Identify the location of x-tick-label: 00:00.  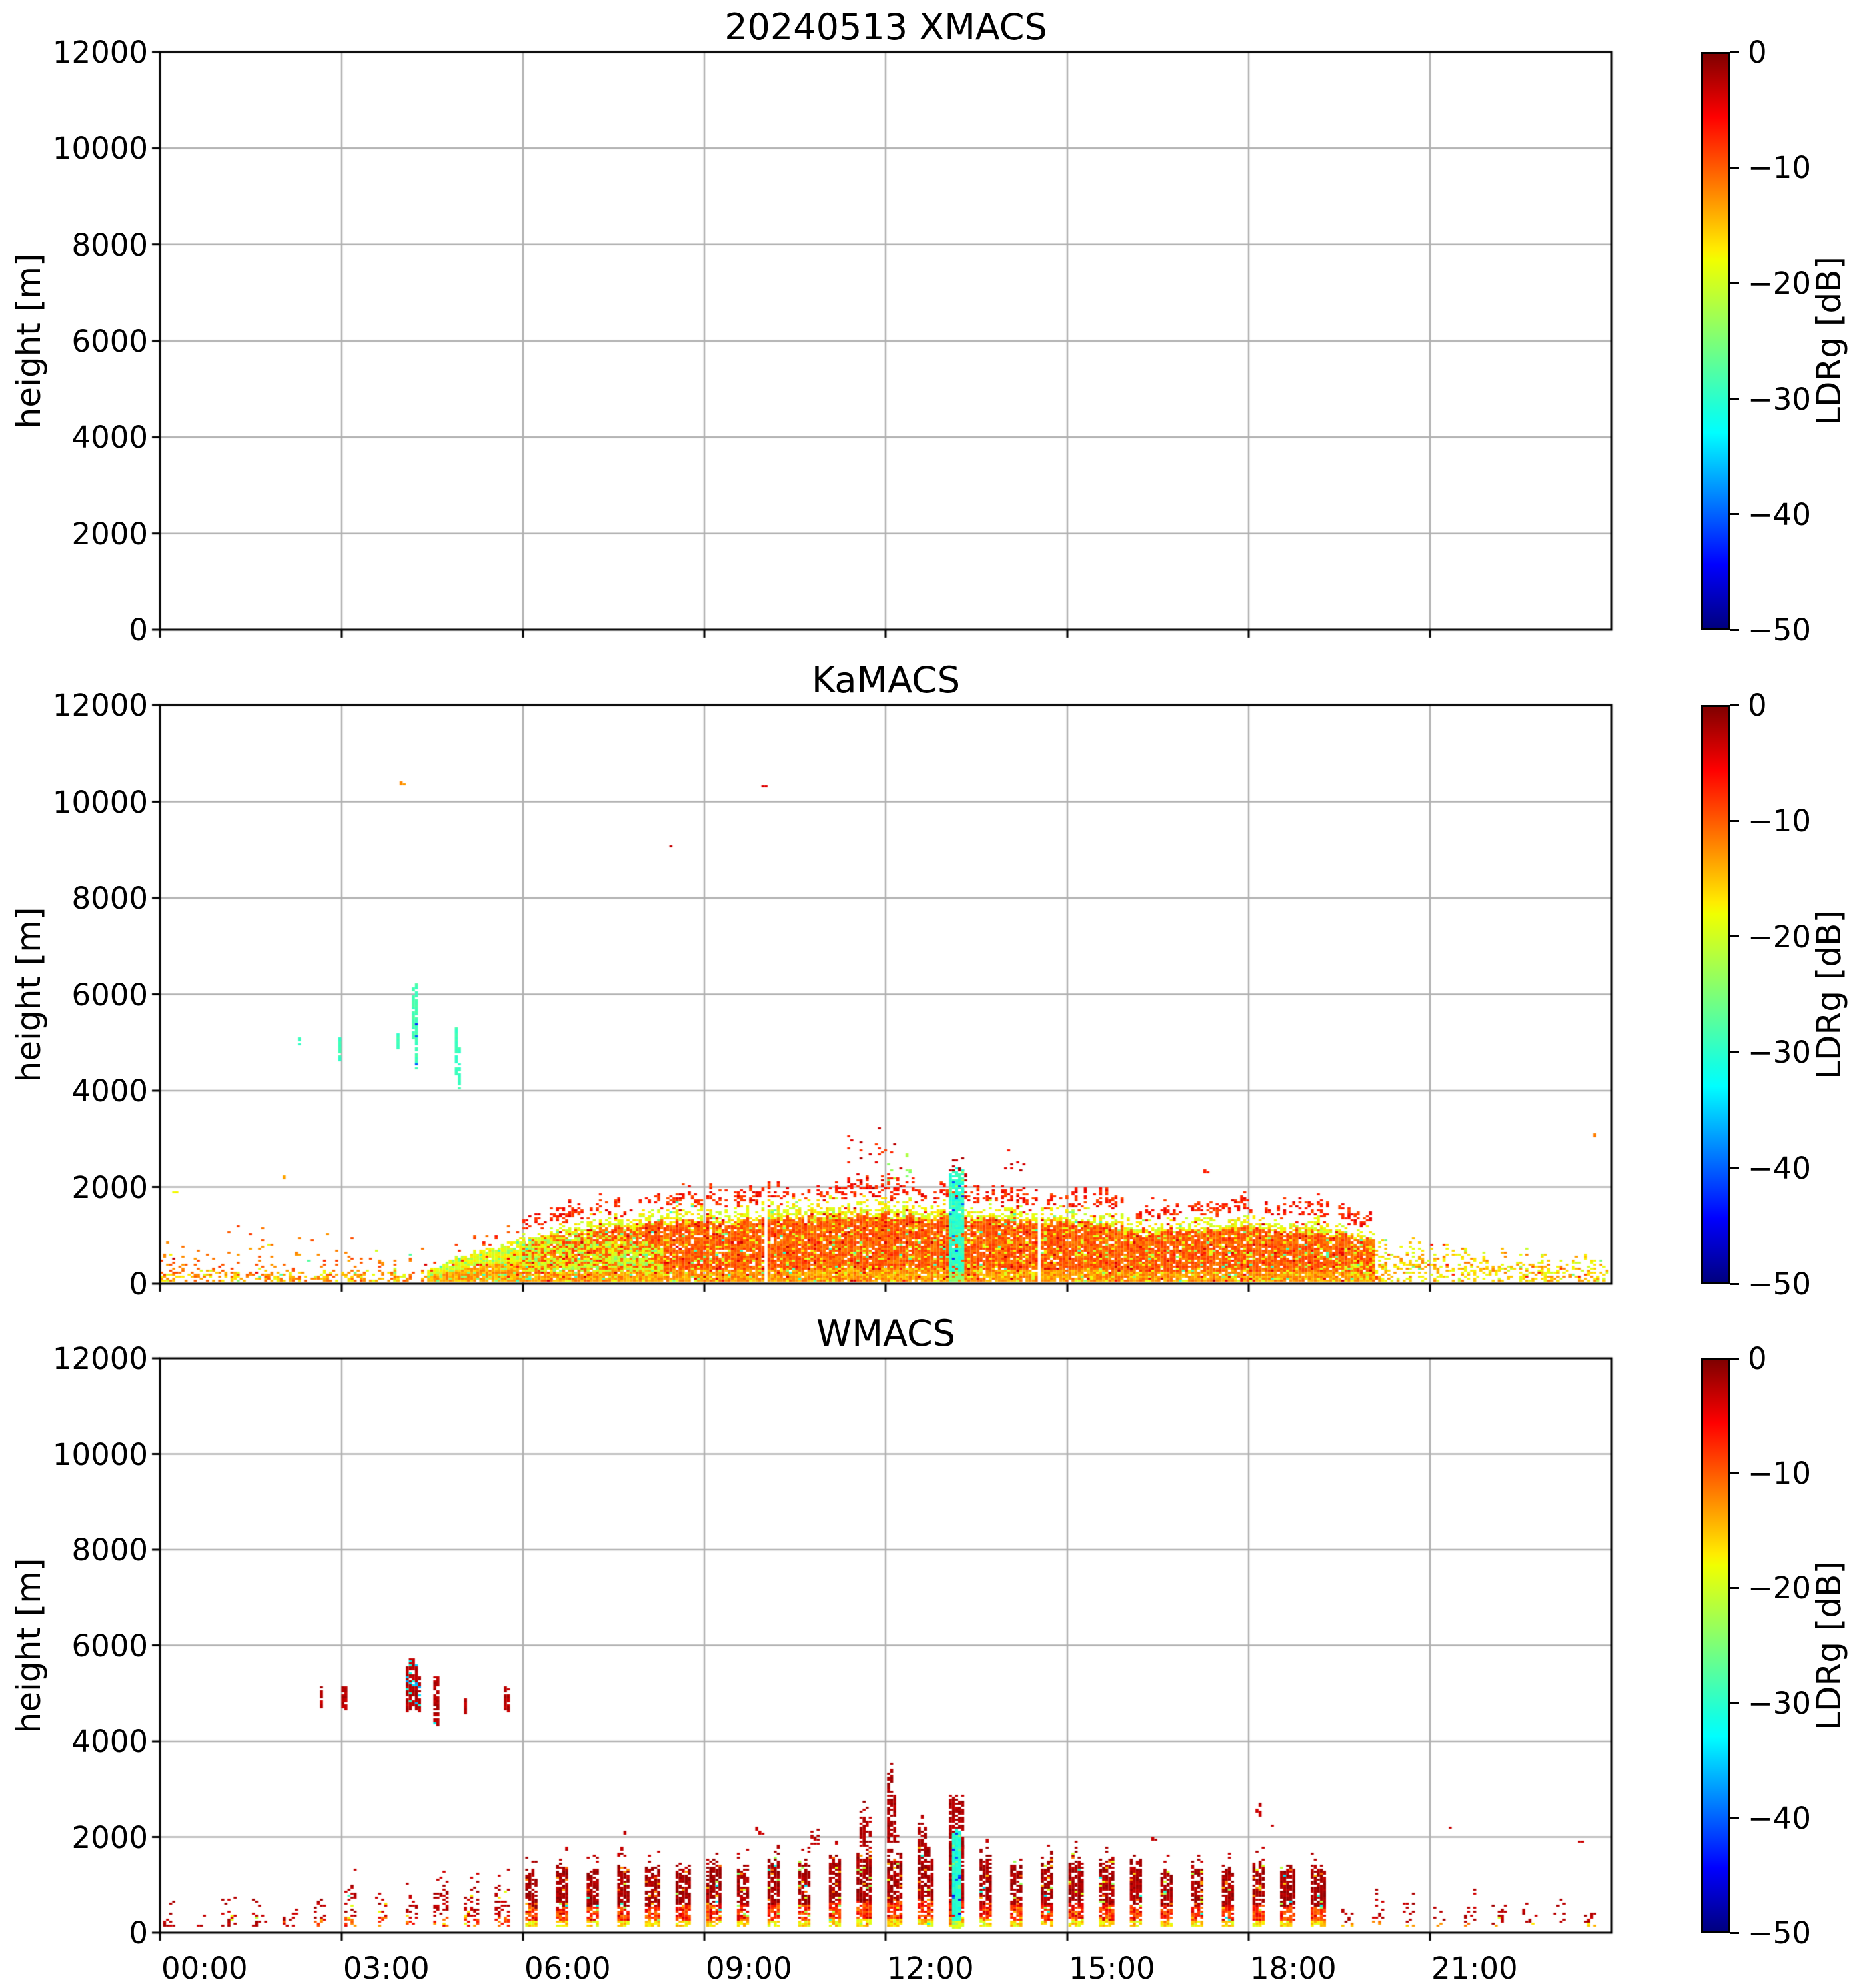
(204, 1968).